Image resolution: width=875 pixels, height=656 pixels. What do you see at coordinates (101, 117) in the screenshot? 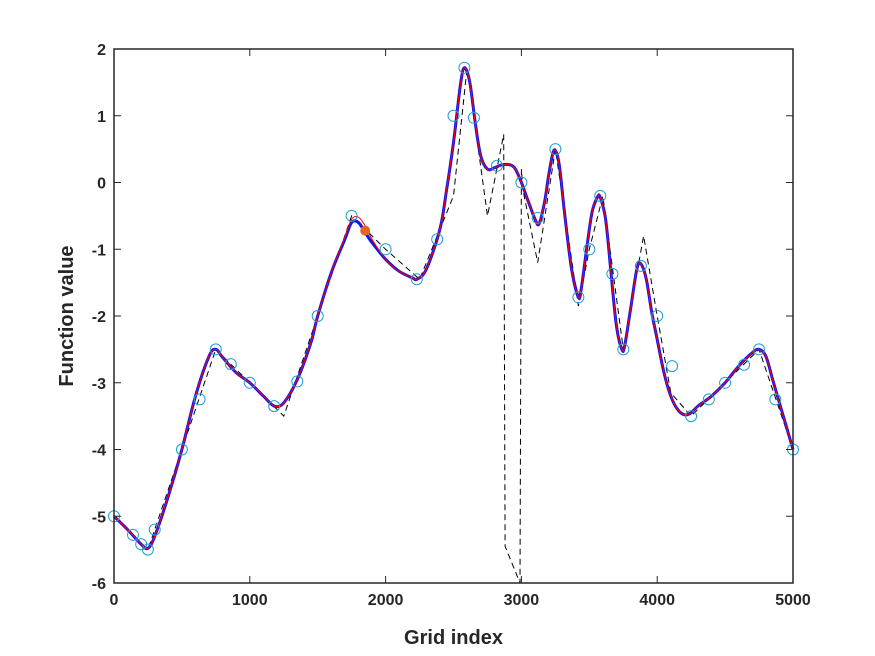
I see `y-tick-label: 1` at bounding box center [101, 117].